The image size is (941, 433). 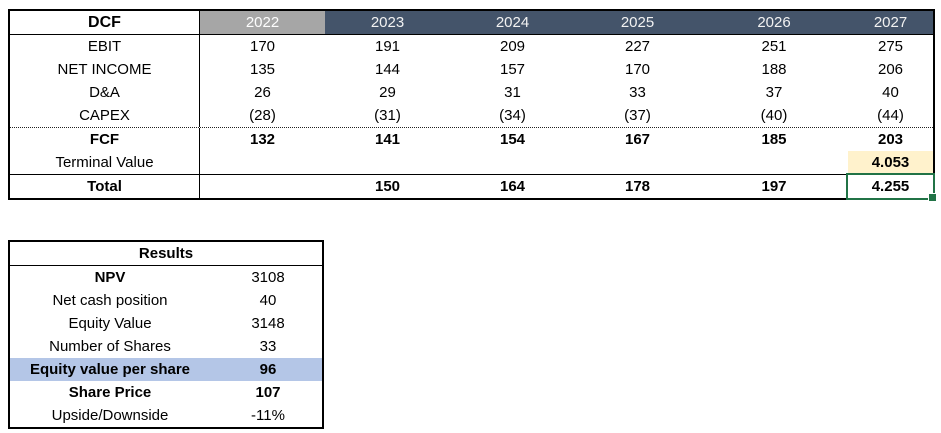 I want to click on results-value-net-cash: 40, so click(x=268, y=300).